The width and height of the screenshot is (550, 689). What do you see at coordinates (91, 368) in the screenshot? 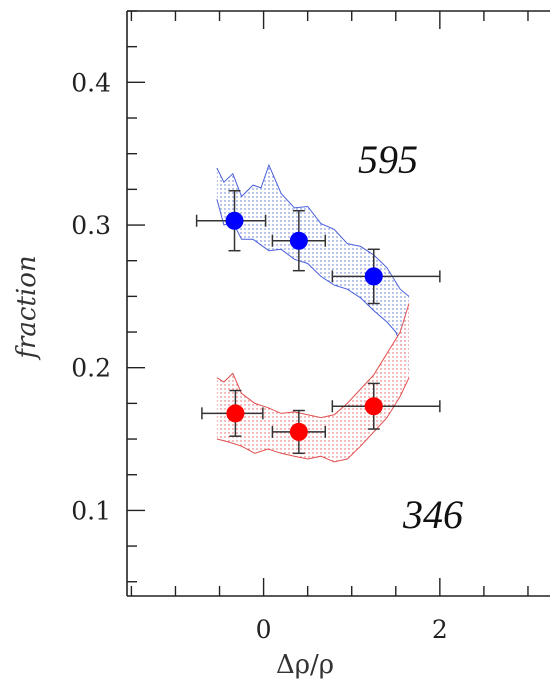
I see `y-tick-label: 0.2` at bounding box center [91, 368].